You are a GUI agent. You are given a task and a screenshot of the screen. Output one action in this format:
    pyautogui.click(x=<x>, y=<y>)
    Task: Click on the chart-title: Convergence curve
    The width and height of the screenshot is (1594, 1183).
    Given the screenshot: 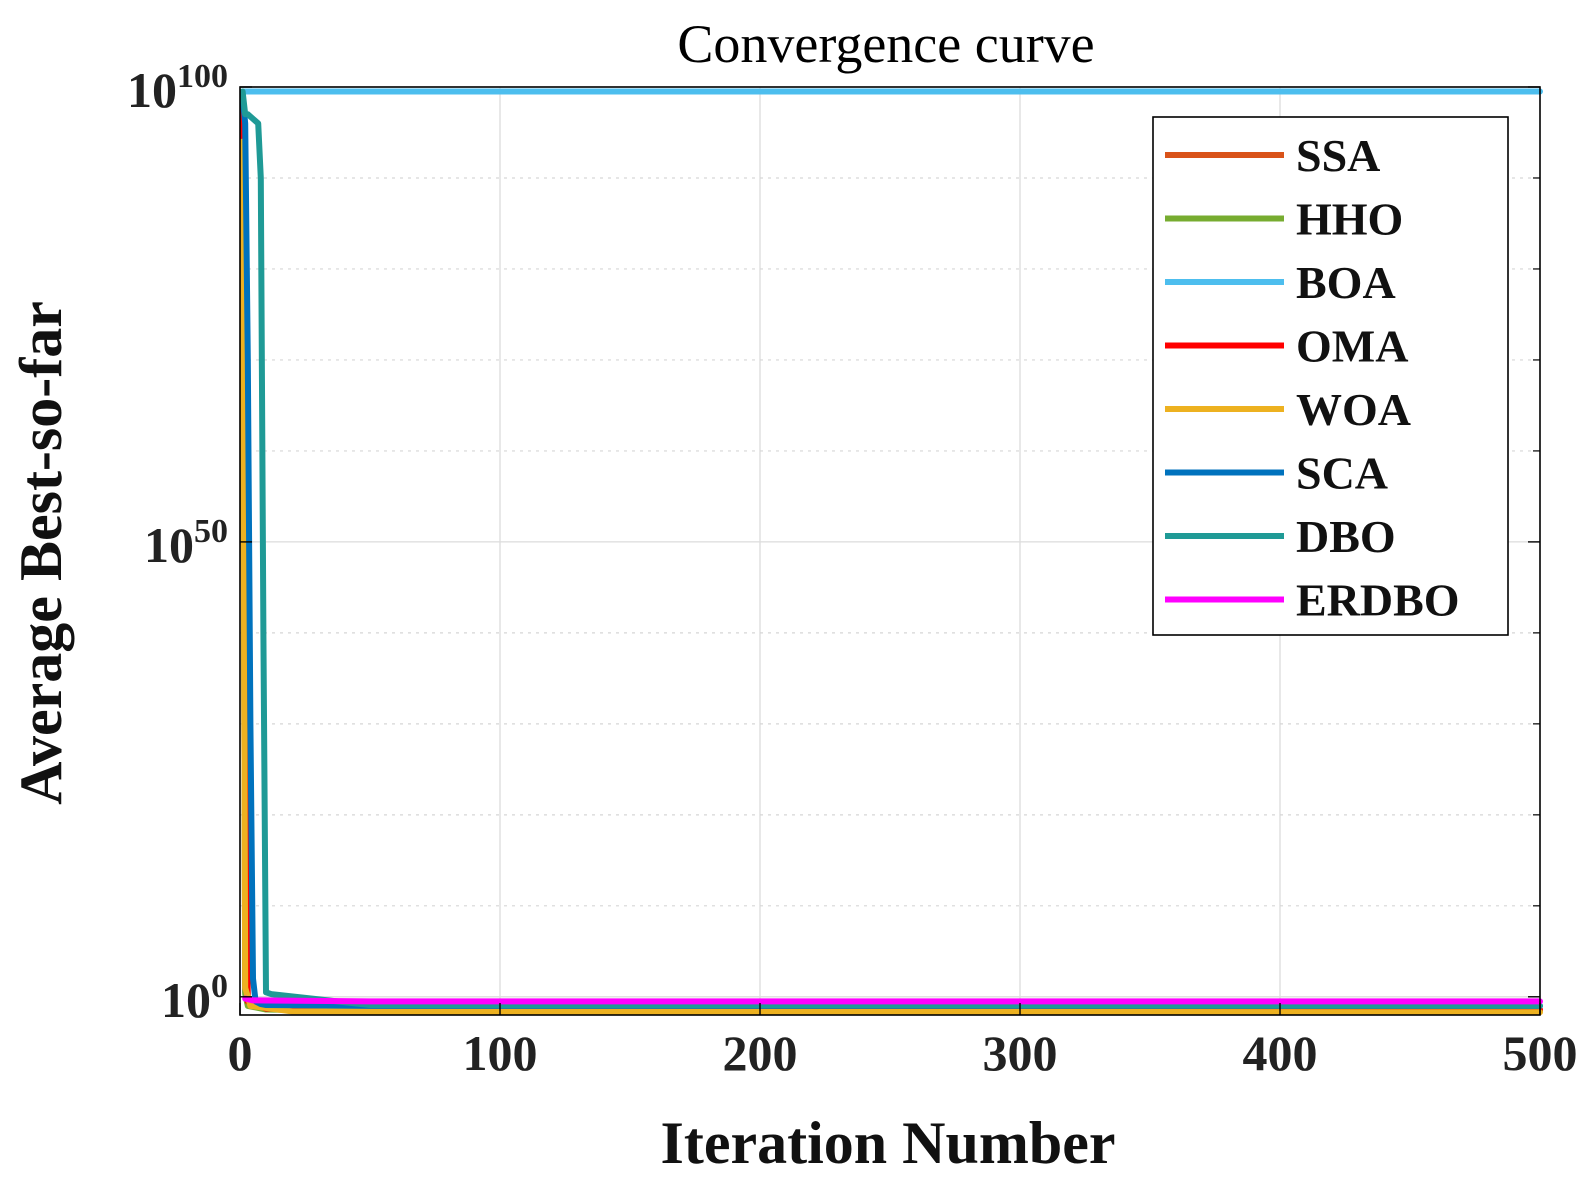 What is the action you would take?
    pyautogui.click(x=885, y=44)
    